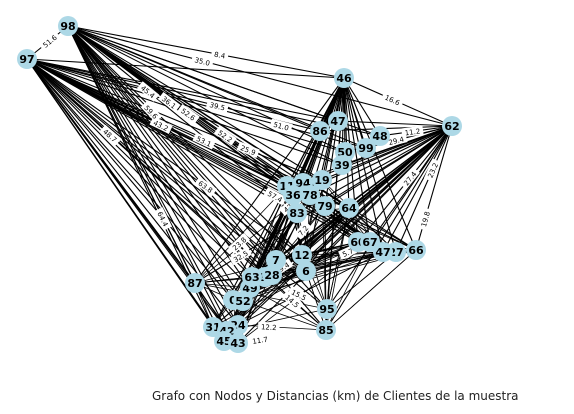 The image size is (574, 414). Describe the element at coordinates (322, 180) in the screenshot. I see `graph-node-19: 19` at that location.